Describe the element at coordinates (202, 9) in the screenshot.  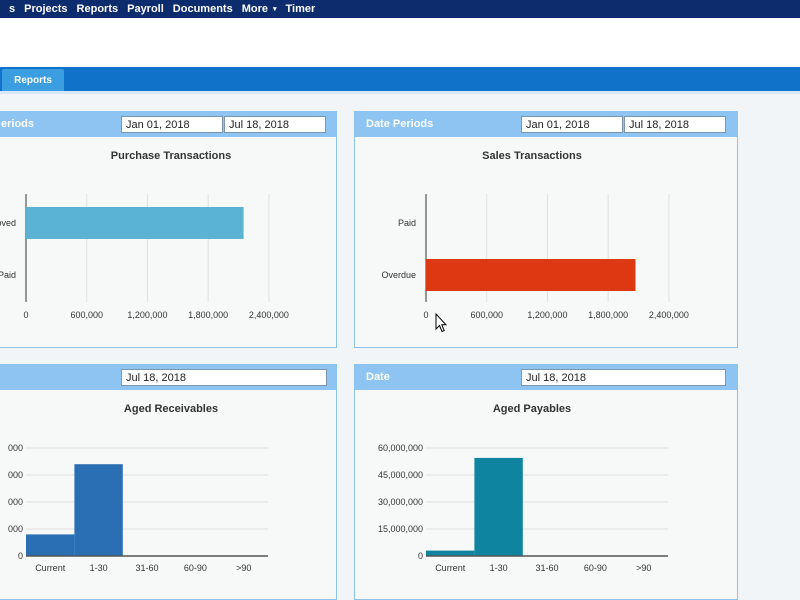
I see `nav-item-documents: Documents` at that location.